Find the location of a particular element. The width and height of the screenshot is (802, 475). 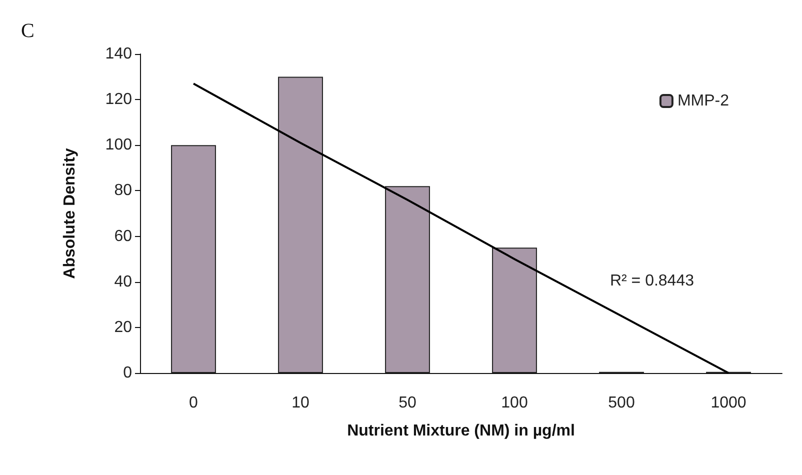

x-tick-label: 50 is located at coordinates (407, 403).